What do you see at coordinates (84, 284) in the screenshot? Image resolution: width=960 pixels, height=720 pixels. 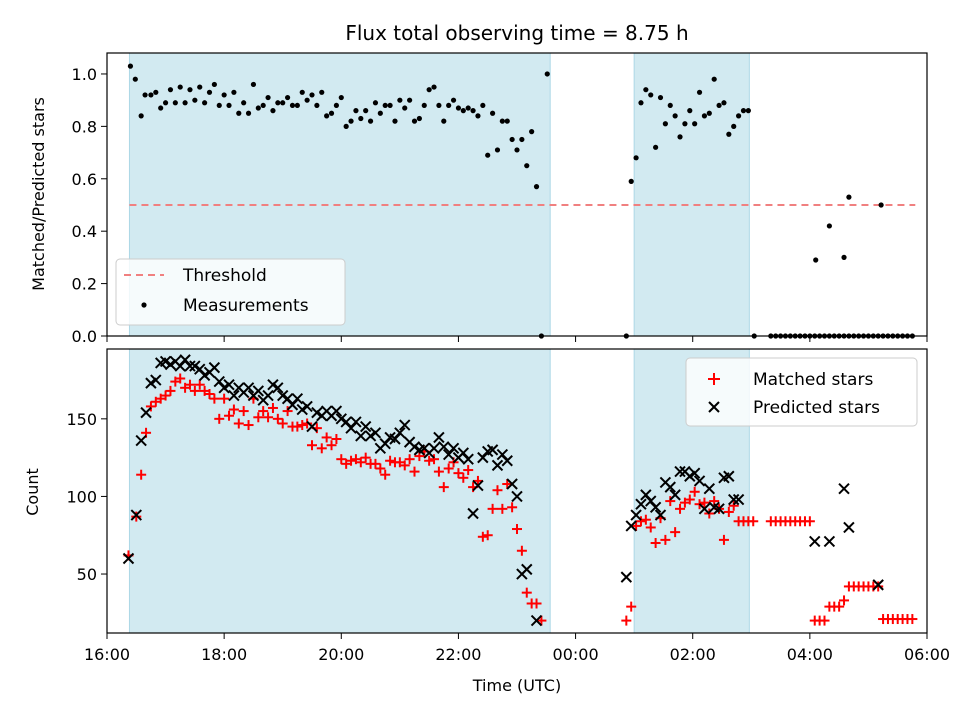 I see `y-tick-label: 0.2` at bounding box center [84, 284].